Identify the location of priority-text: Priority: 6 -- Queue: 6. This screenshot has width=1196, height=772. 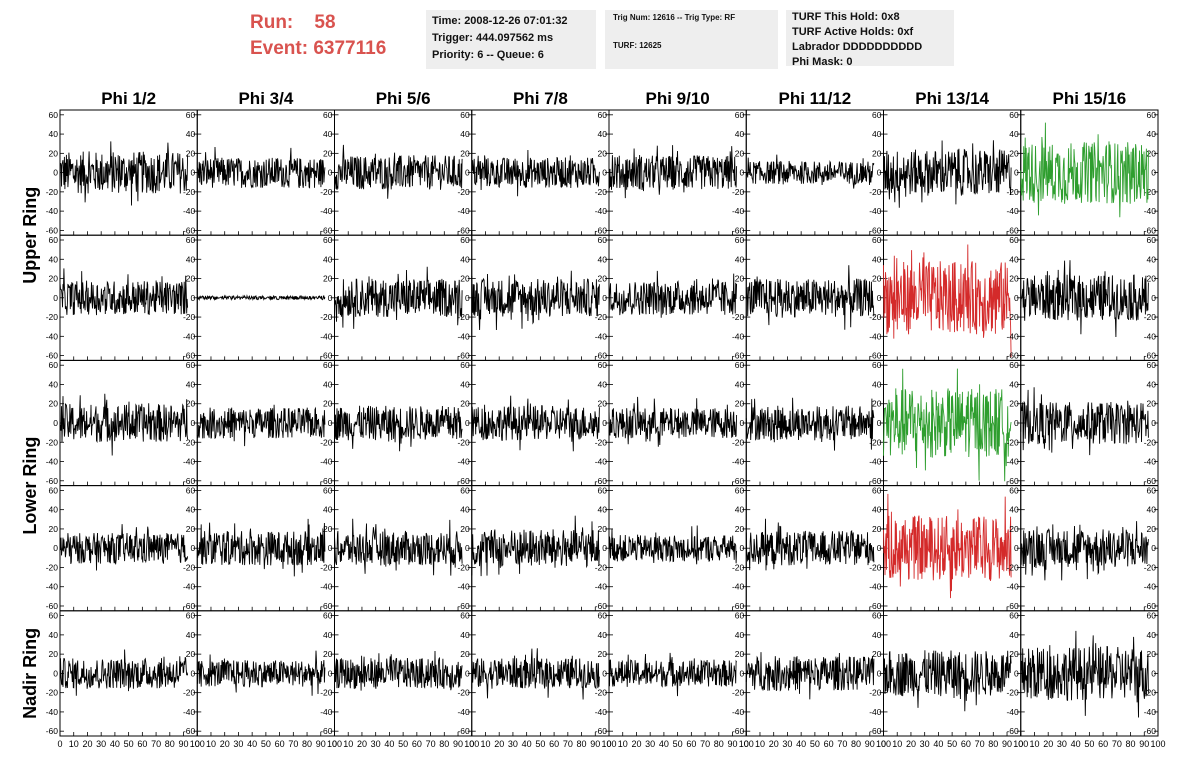
(488, 55).